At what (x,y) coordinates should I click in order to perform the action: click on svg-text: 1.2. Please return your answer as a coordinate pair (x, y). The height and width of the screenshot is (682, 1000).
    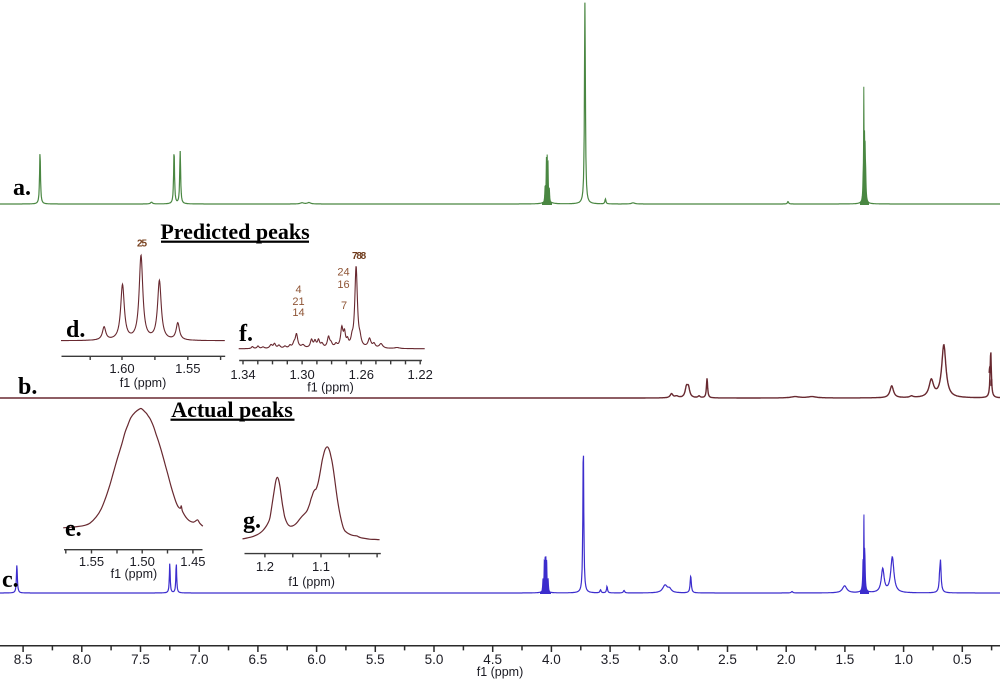
    Looking at the image, I should click on (265, 566).